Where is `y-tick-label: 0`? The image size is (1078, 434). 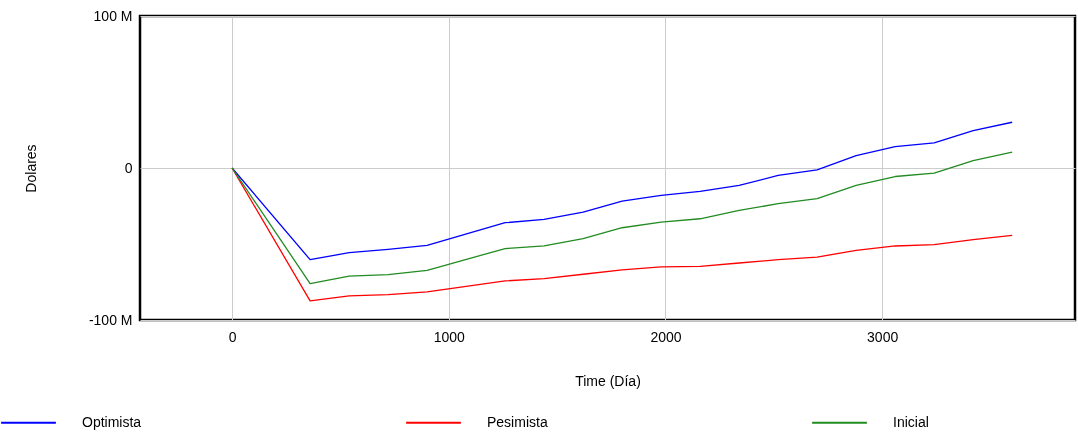 y-tick-label: 0 is located at coordinates (128, 167).